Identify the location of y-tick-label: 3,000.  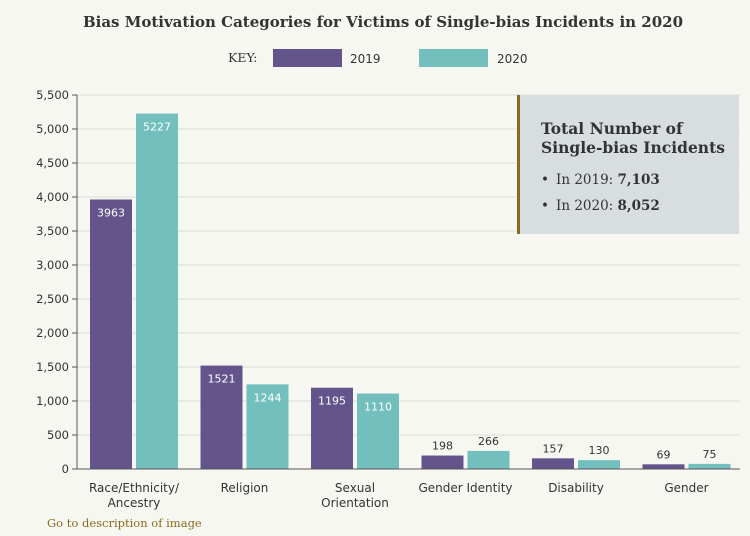
(52, 265).